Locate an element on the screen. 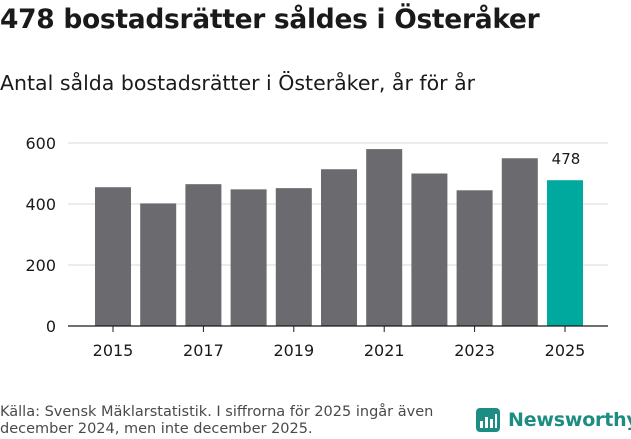 Image resolution: width=631 pixels, height=439 pixels. bar-2019 is located at coordinates (293, 257).